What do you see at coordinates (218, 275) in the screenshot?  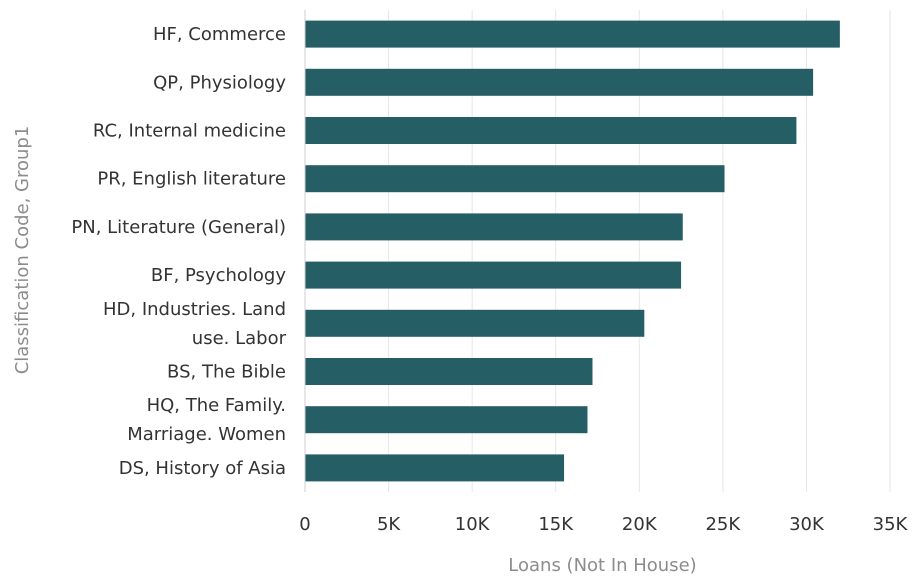 I see `category-label: BF, Psychology` at bounding box center [218, 275].